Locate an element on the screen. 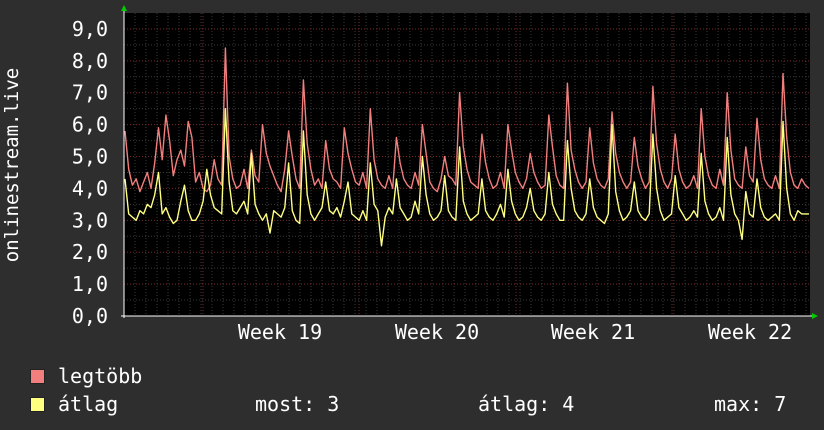  y-tick-label: 4,0 is located at coordinates (90, 188).